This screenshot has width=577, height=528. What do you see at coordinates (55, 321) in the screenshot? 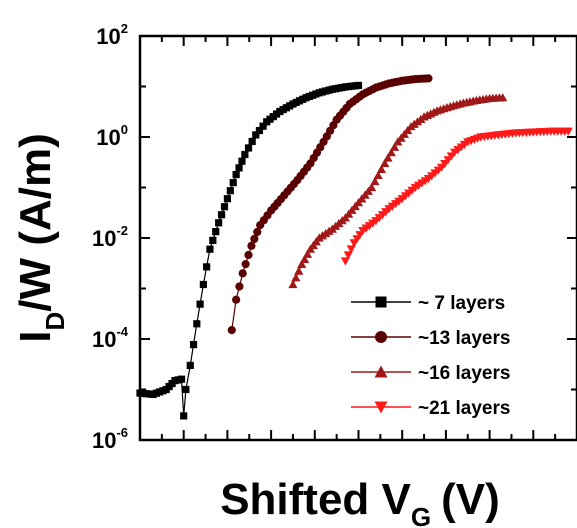
I see `y-axis-title-sub: D` at bounding box center [55, 321].